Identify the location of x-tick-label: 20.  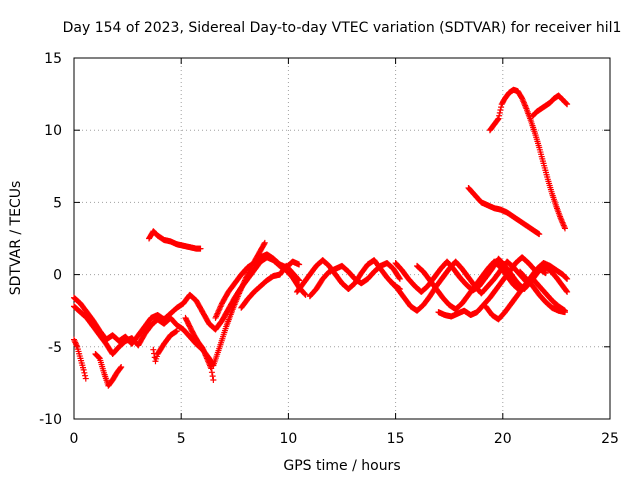
(503, 439).